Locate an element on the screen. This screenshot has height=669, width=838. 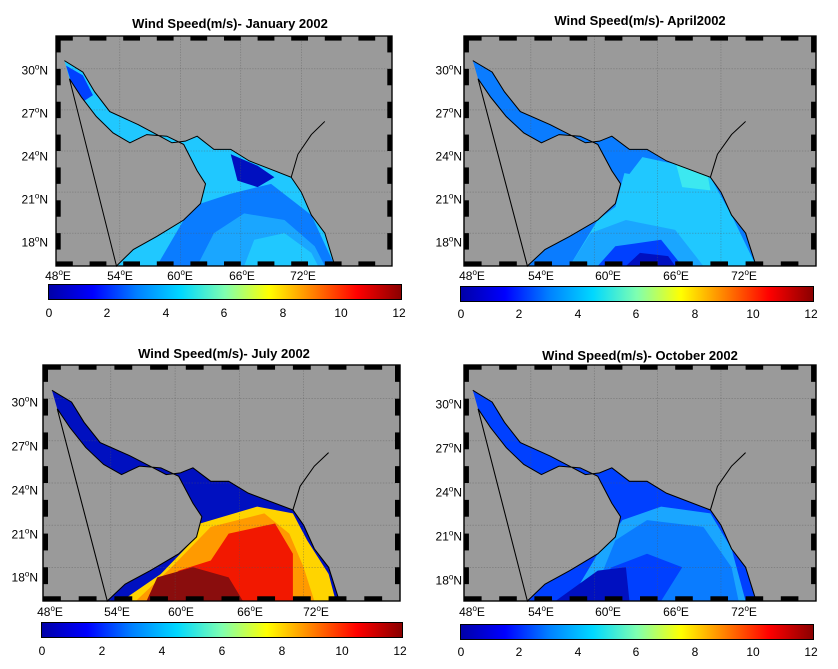
lon-label: 66oE is located at coordinates (242, 275).